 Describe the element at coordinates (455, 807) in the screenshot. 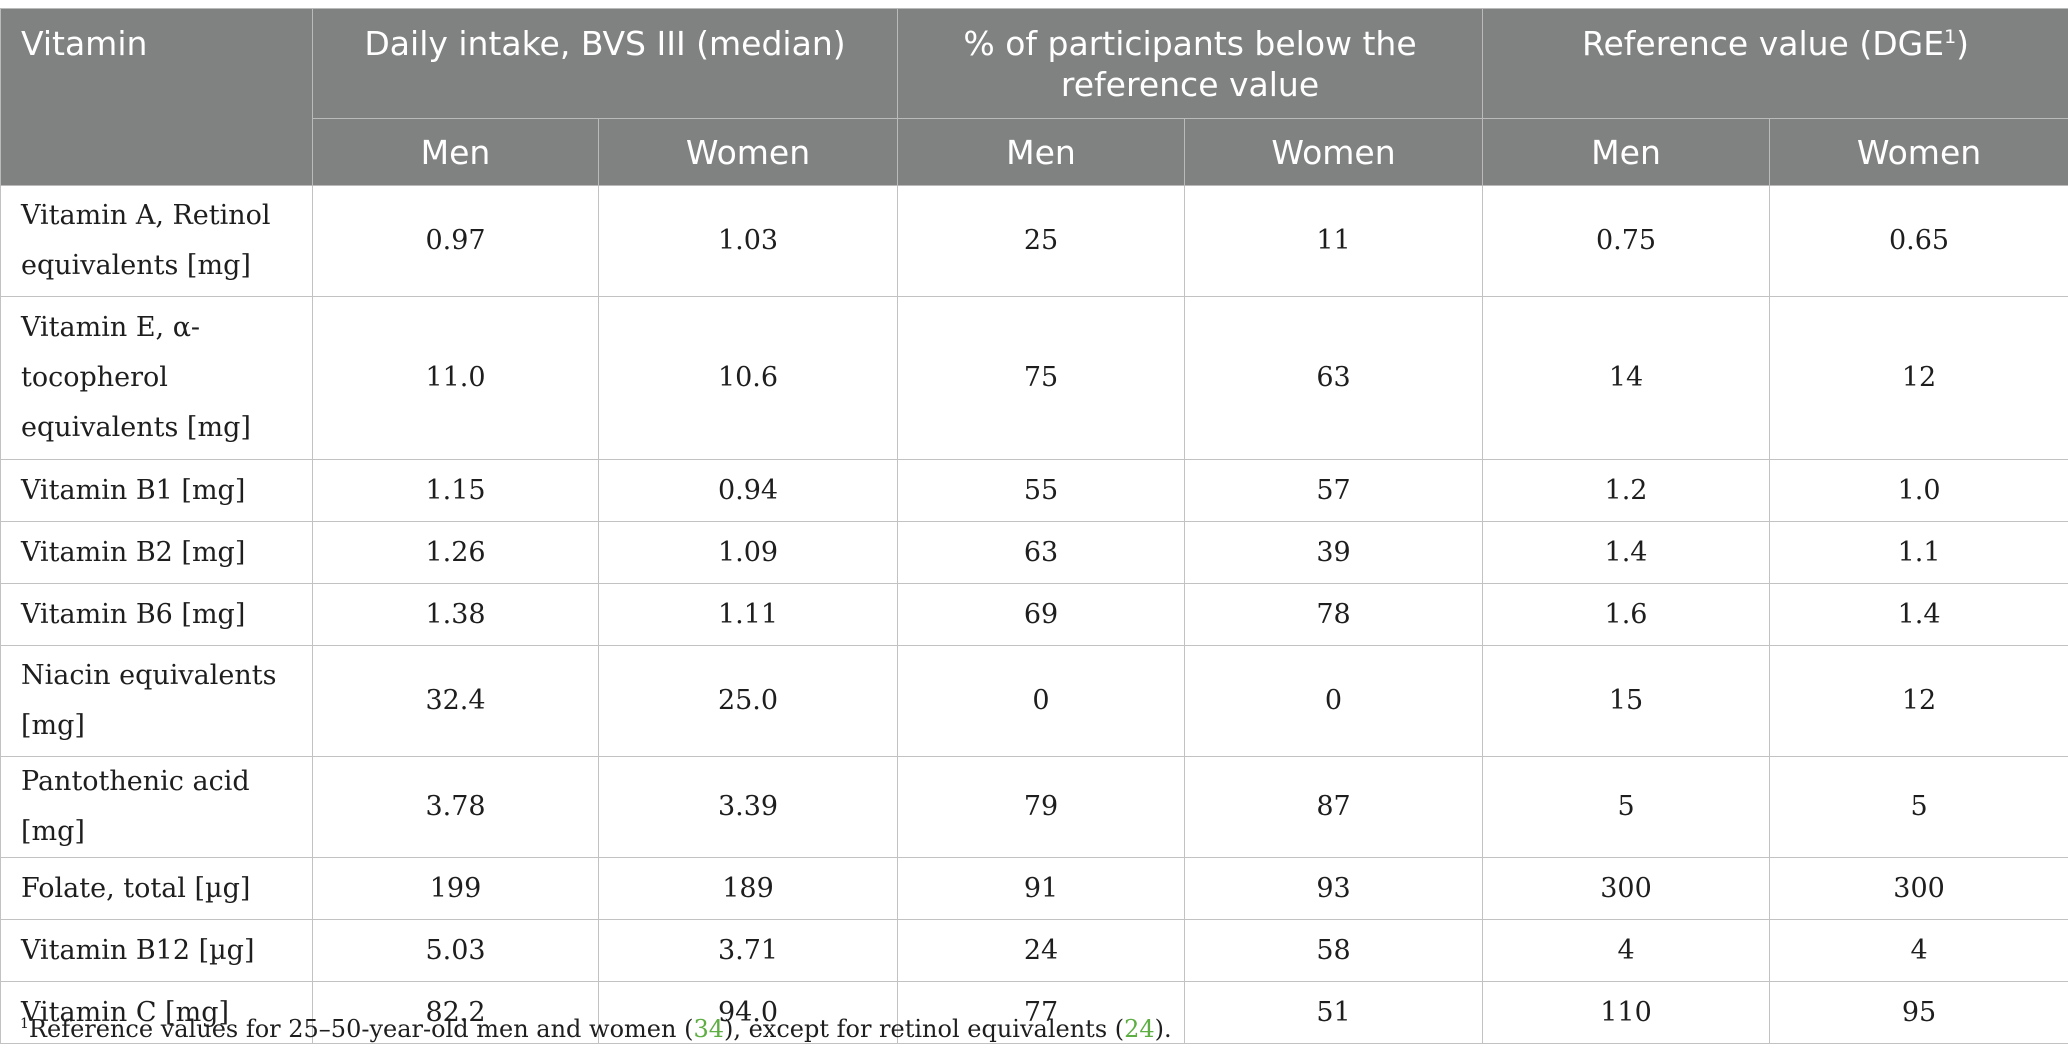

I see `cell-intake-men: 3.78` at that location.